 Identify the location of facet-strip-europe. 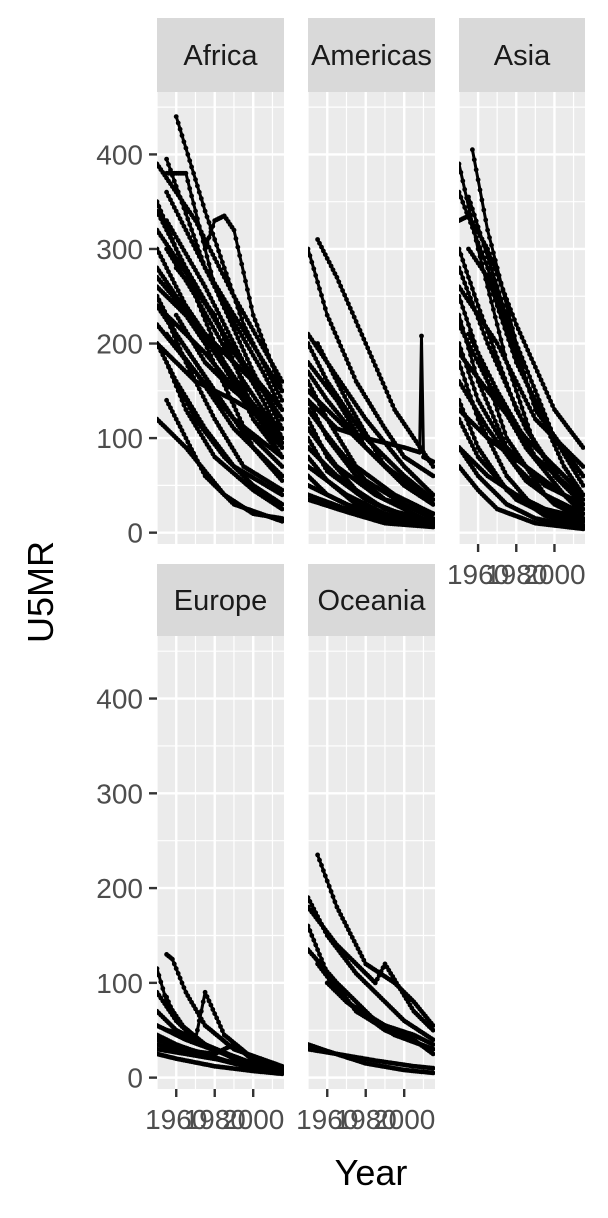
(220, 600).